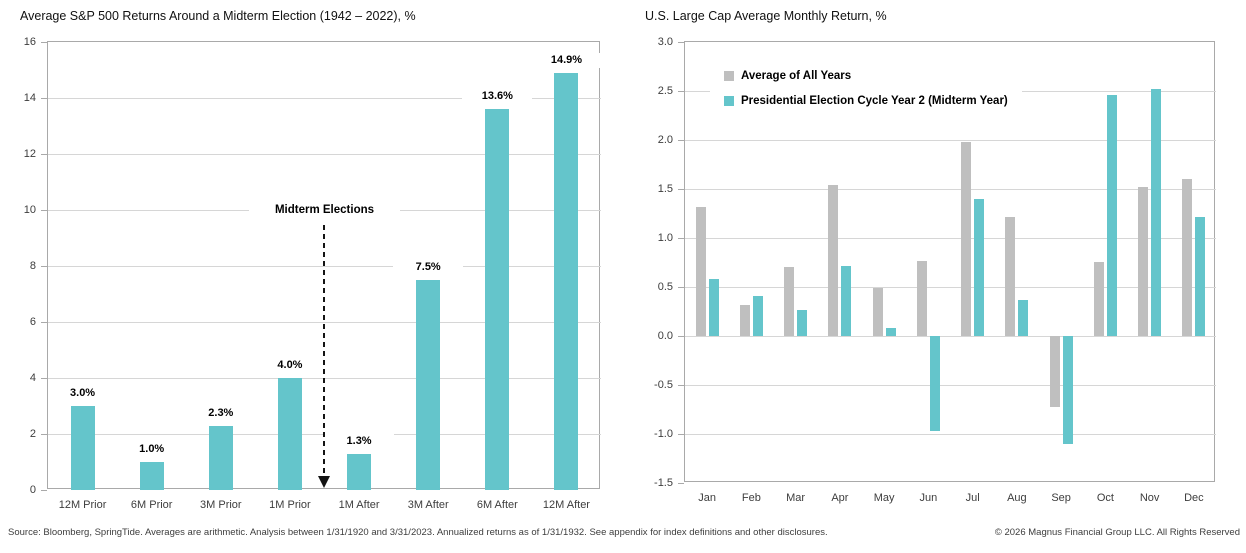 The image size is (1246, 553). I want to click on x-axis-label: Jul, so click(972, 498).